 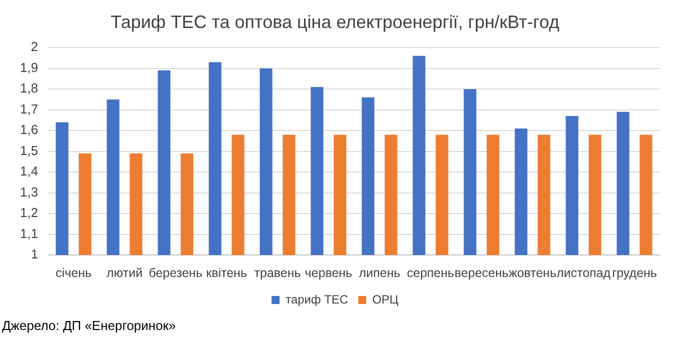 What do you see at coordinates (532, 273) in the screenshot?
I see `x-tick-label: жовтень` at bounding box center [532, 273].